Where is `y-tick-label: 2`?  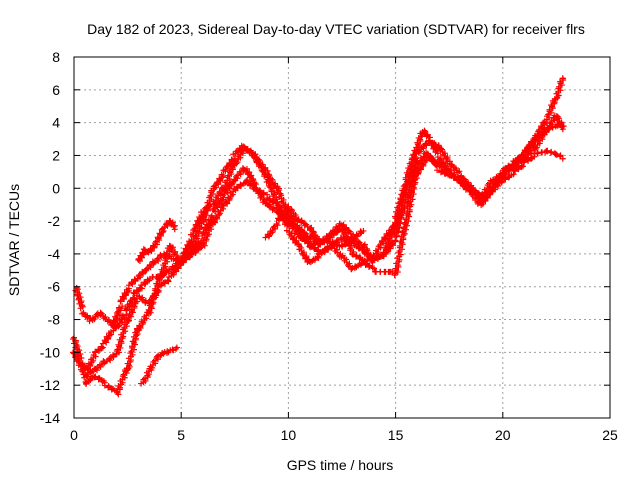 y-tick-label: 2 is located at coordinates (56, 155).